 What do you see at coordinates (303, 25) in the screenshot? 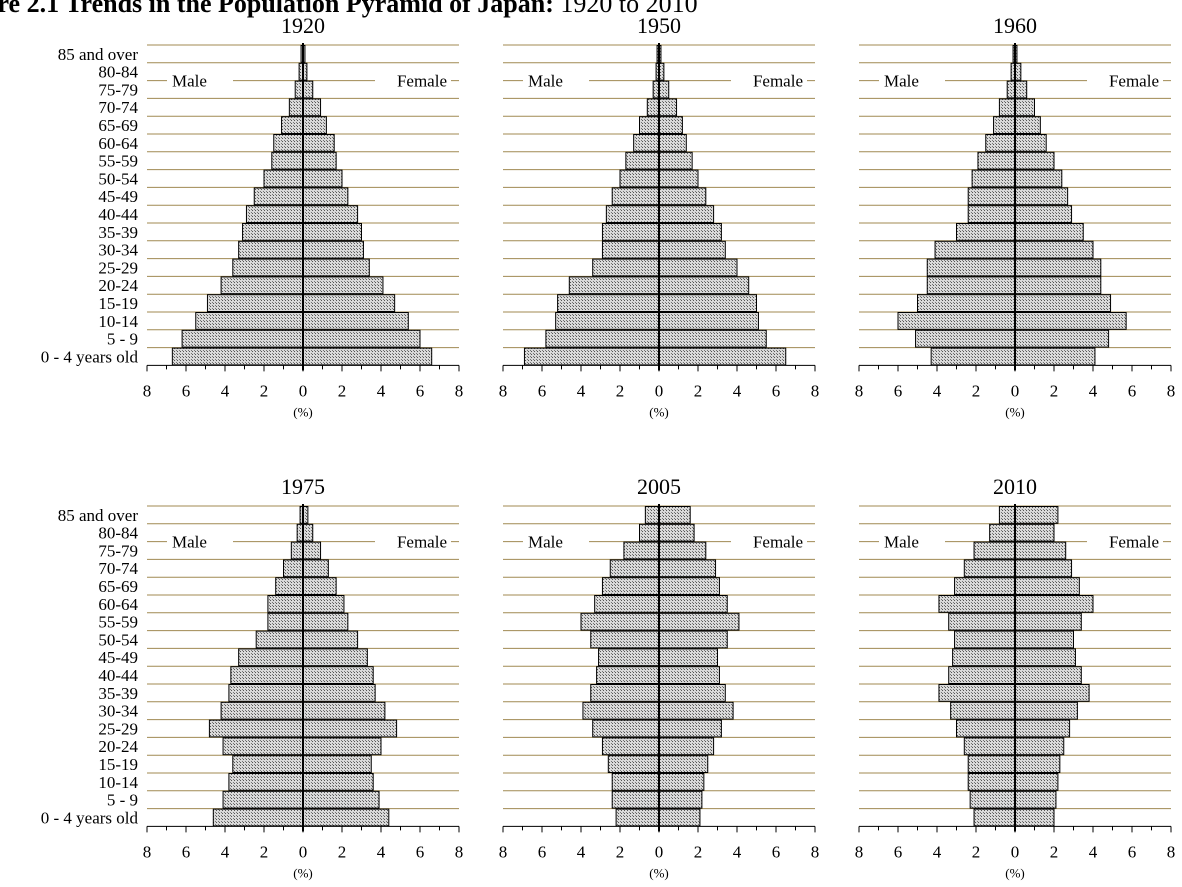
I see `chart-title: 1920` at bounding box center [303, 25].